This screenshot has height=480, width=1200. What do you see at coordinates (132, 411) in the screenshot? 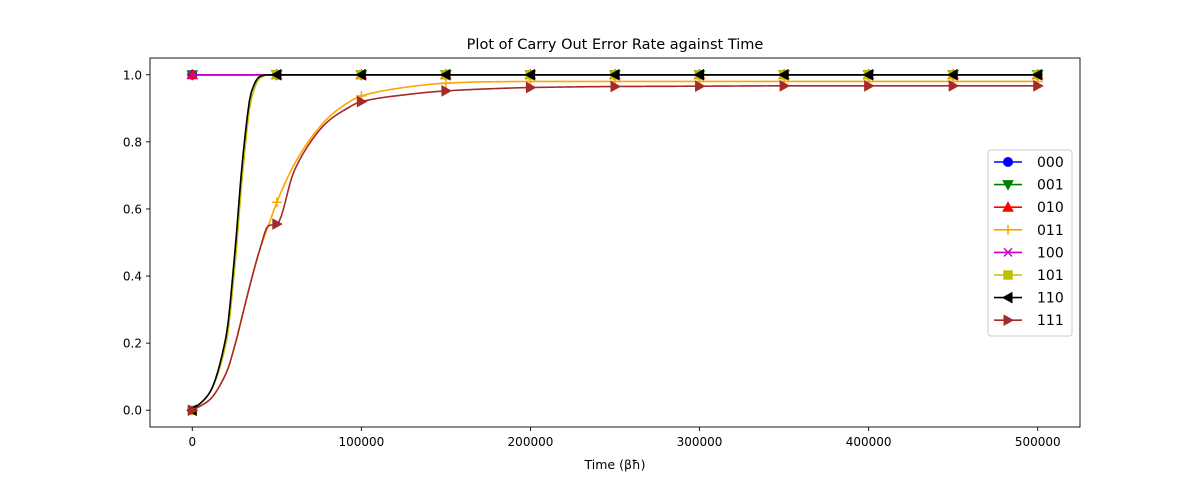
I see `y-tick-label: 0.0` at bounding box center [132, 411].